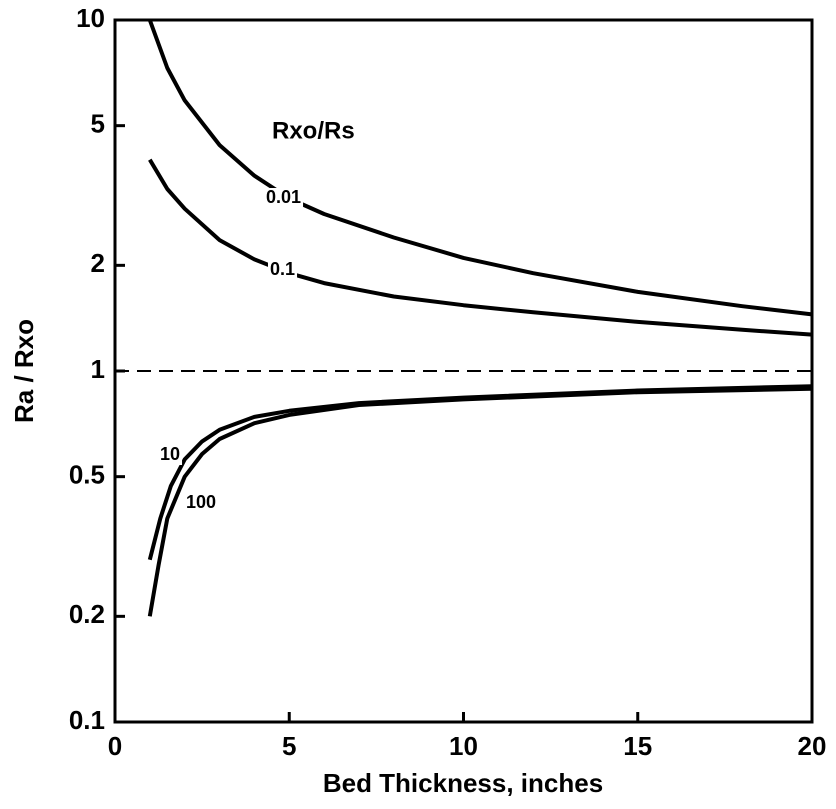  I want to click on curve-label: 100, so click(201, 502).